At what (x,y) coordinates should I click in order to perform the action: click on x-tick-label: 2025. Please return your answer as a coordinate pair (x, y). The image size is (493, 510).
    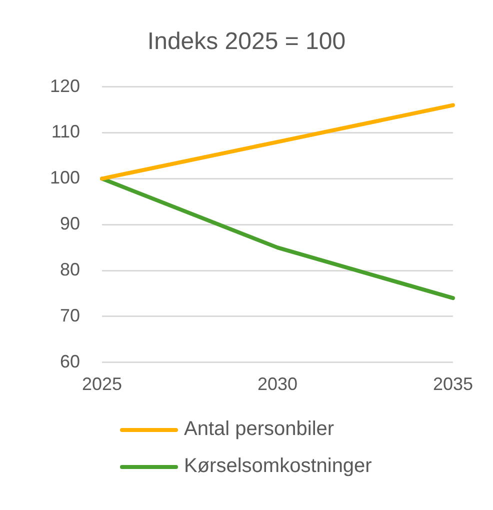
    Looking at the image, I should click on (102, 384).